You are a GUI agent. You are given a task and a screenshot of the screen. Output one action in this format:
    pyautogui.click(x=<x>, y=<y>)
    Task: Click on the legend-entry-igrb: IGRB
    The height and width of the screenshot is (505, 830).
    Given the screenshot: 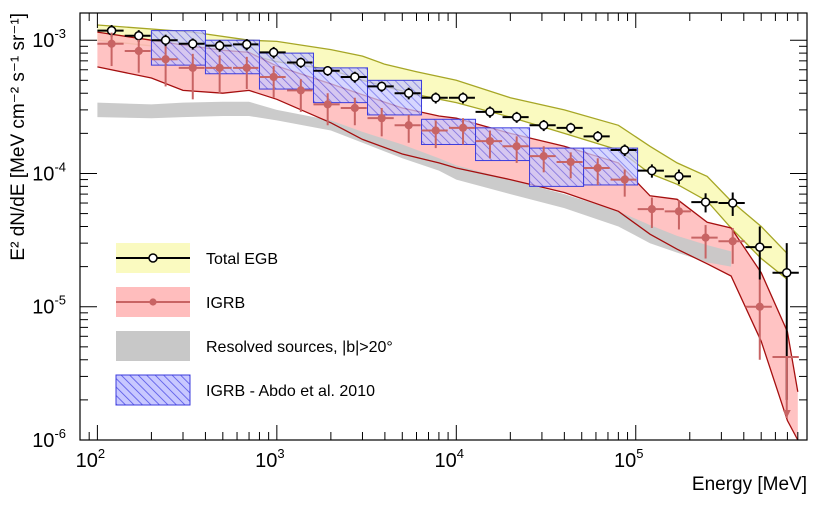 What is the action you would take?
    pyautogui.click(x=180, y=302)
    